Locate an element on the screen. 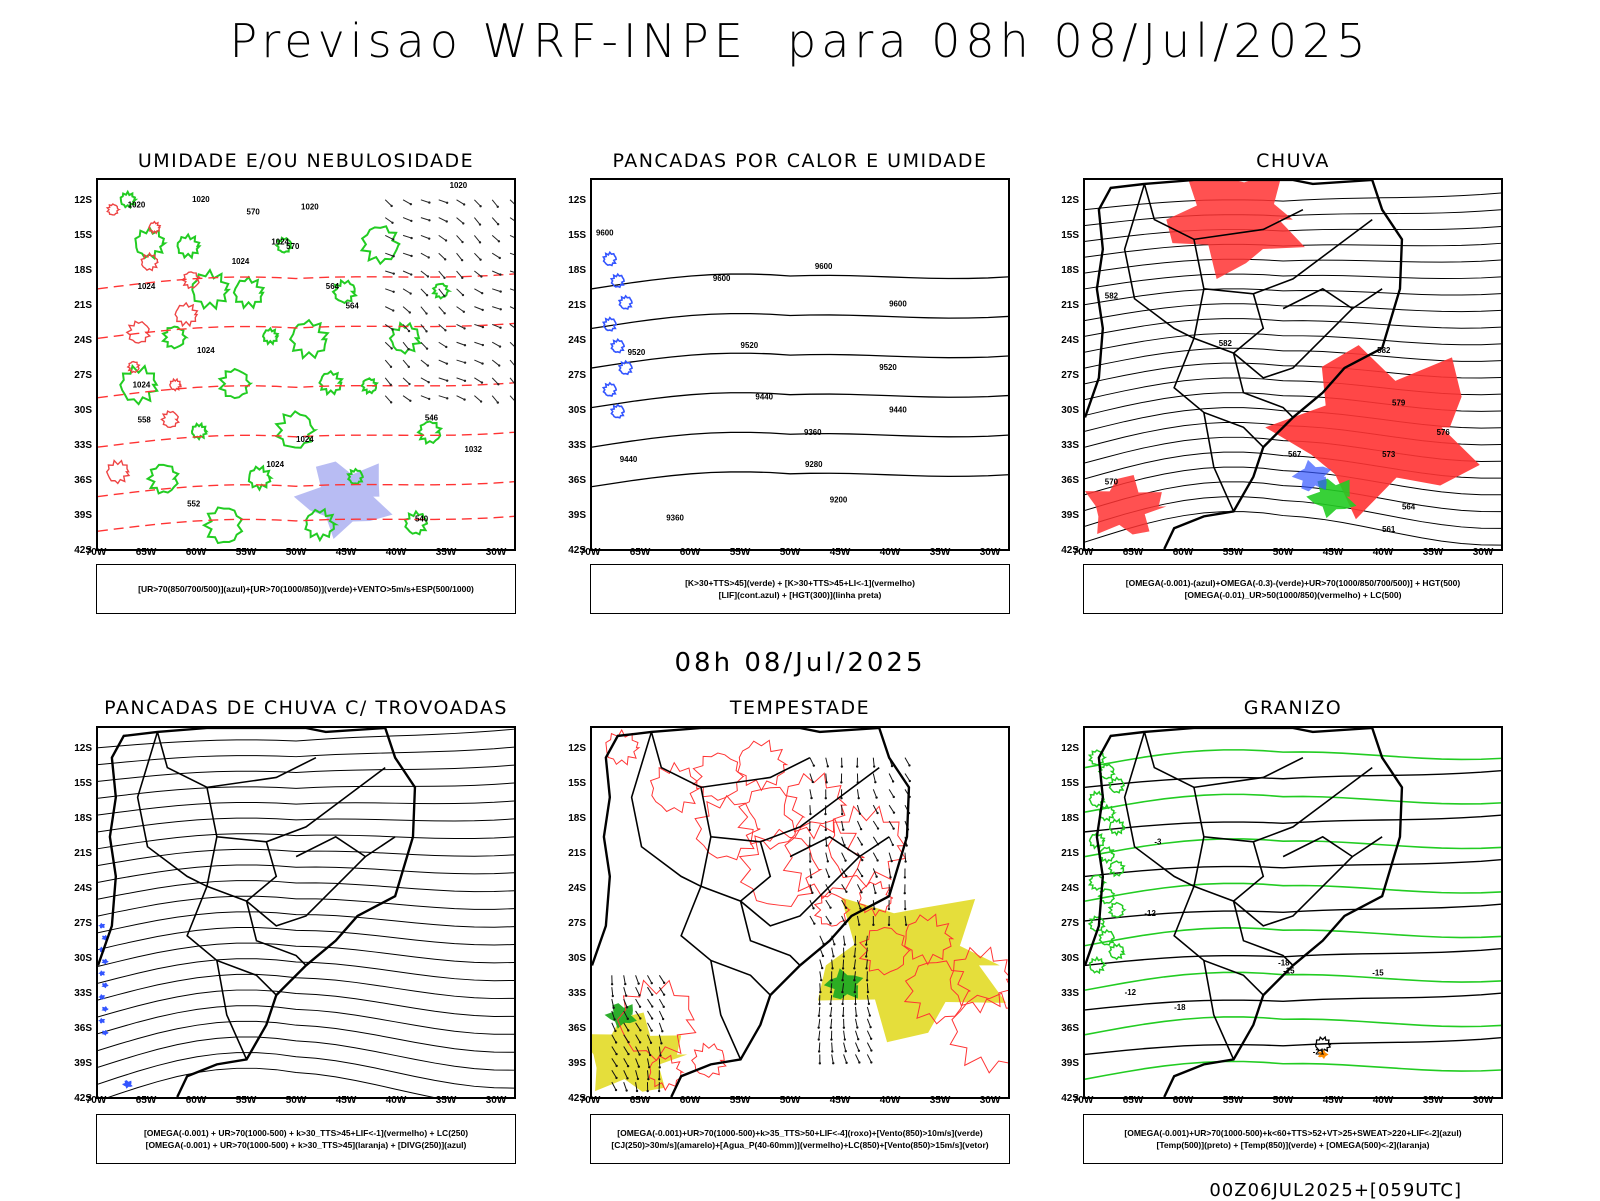  contour-label: 564 is located at coordinates (353, 306).